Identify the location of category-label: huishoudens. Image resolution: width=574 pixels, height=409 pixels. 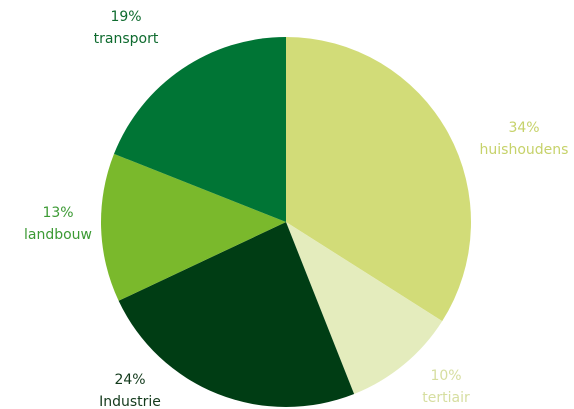
(524, 150).